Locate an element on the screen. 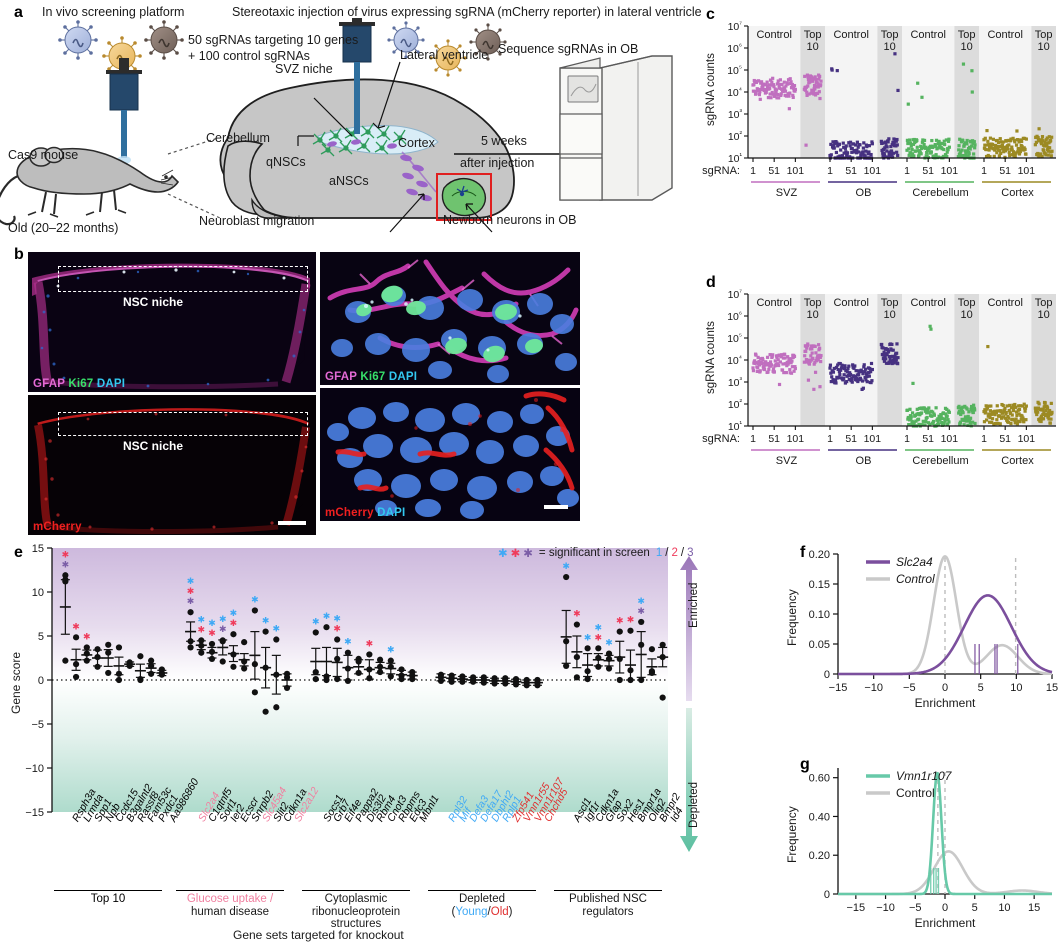 This screenshot has width=1062, height=947. micrograph-mcherry-dapi-inset: mCherry DAPI is located at coordinates (450, 454).